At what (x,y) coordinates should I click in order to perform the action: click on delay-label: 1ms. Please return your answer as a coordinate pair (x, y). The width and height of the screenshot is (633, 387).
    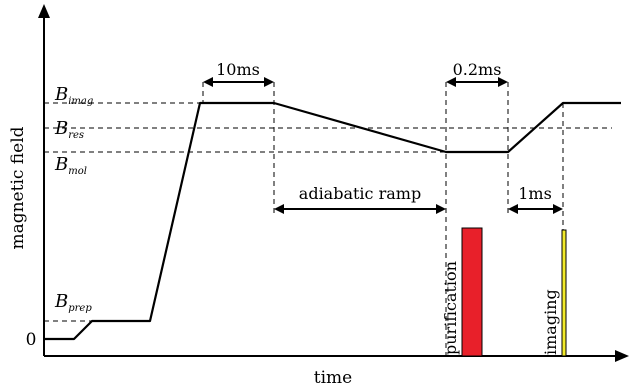
    Looking at the image, I should click on (535, 193).